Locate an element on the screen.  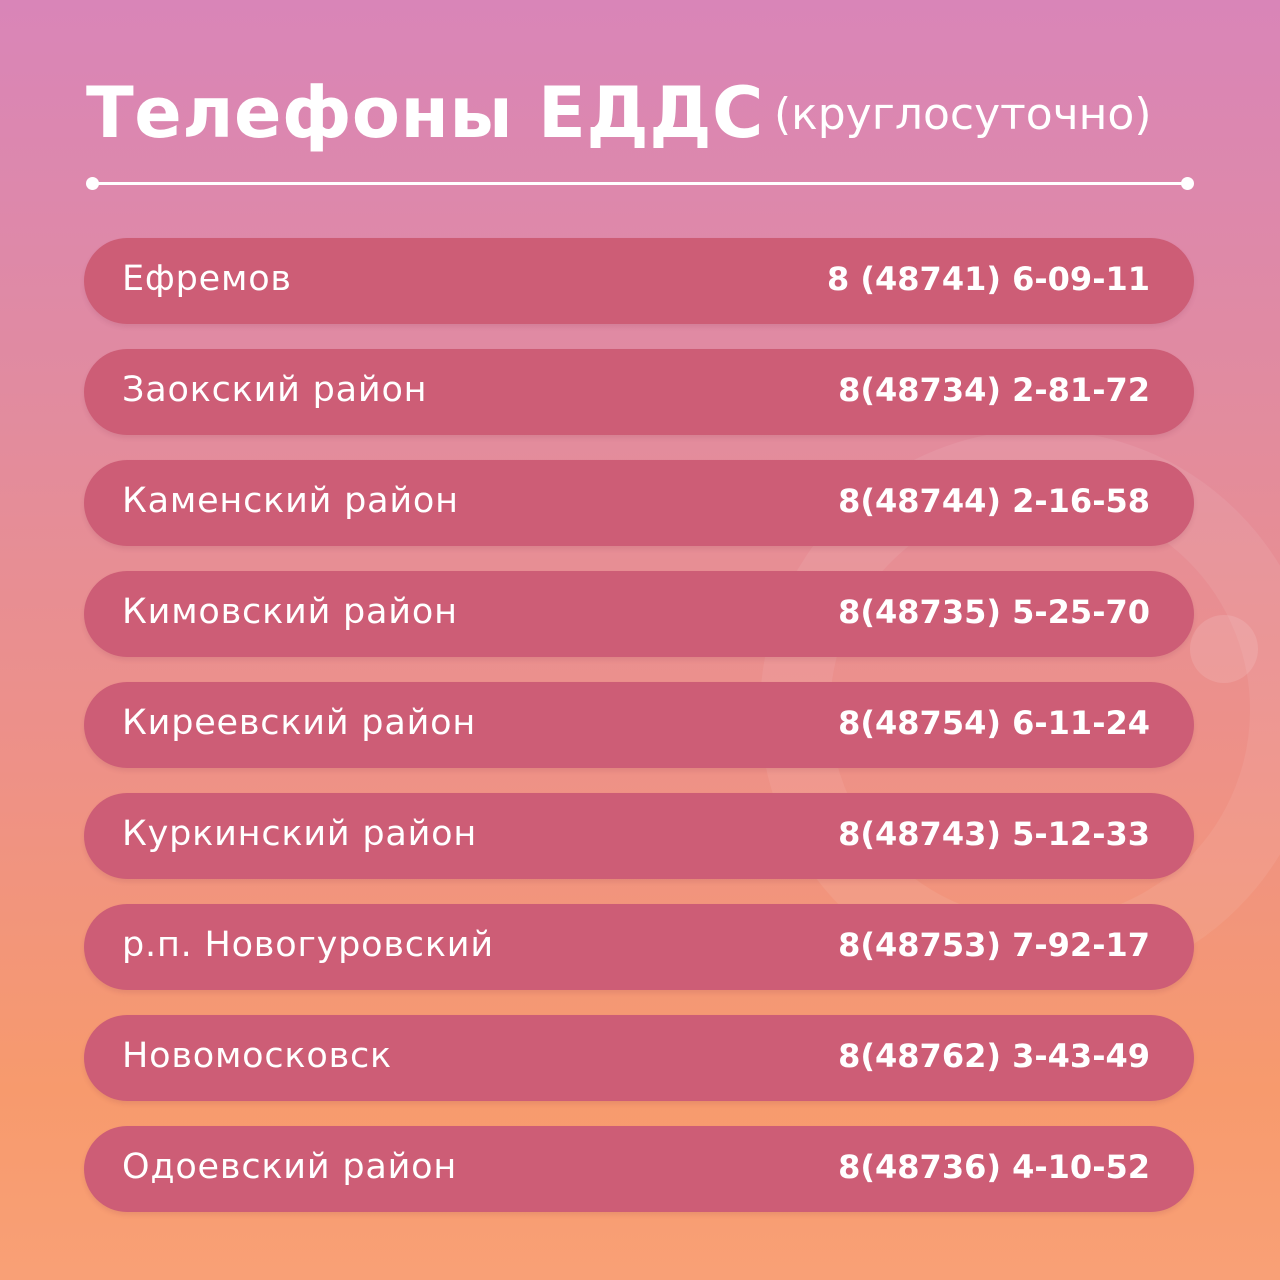
contact-phone: 8(48753) 7-92-17 is located at coordinates (994, 945).